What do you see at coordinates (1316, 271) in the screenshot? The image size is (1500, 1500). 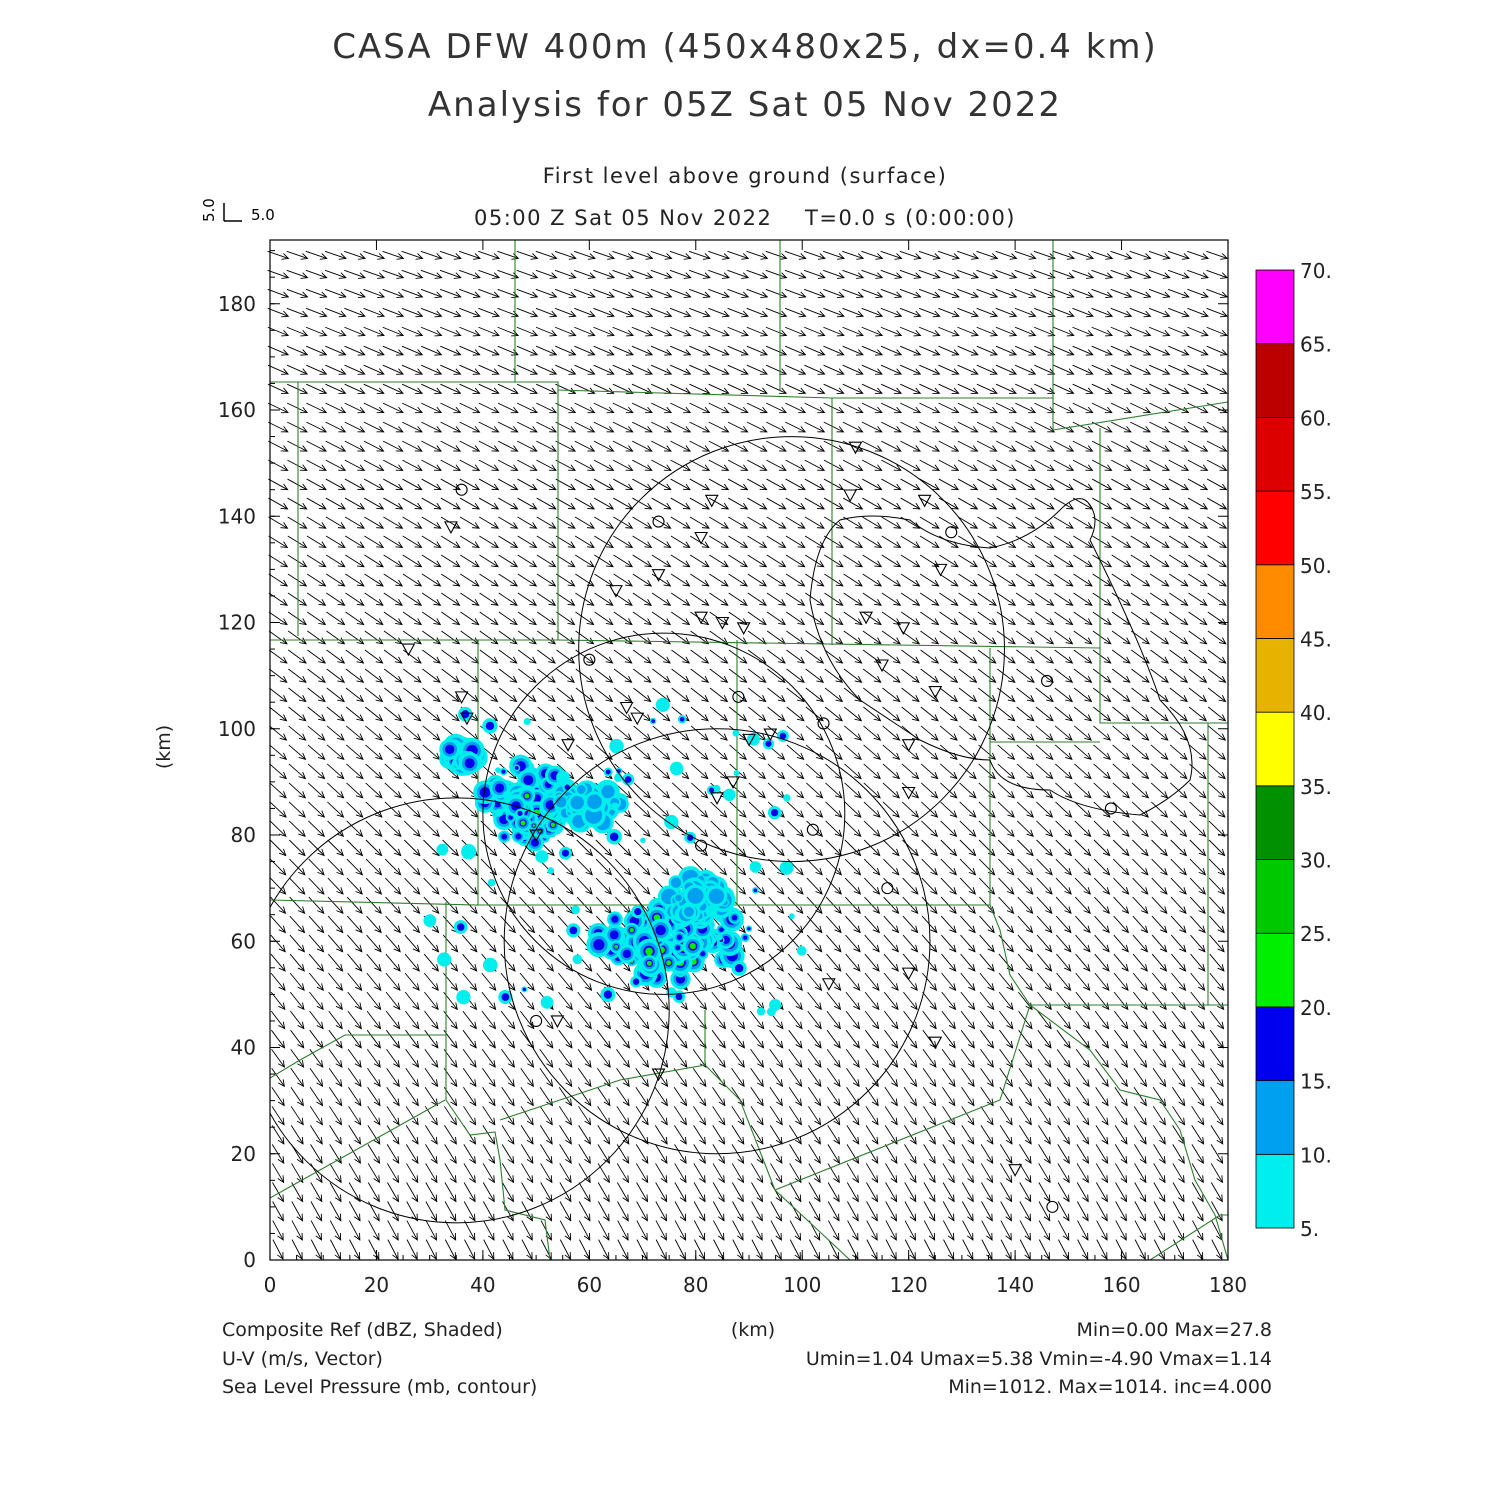 I see `colorbar-label: 70.` at bounding box center [1316, 271].